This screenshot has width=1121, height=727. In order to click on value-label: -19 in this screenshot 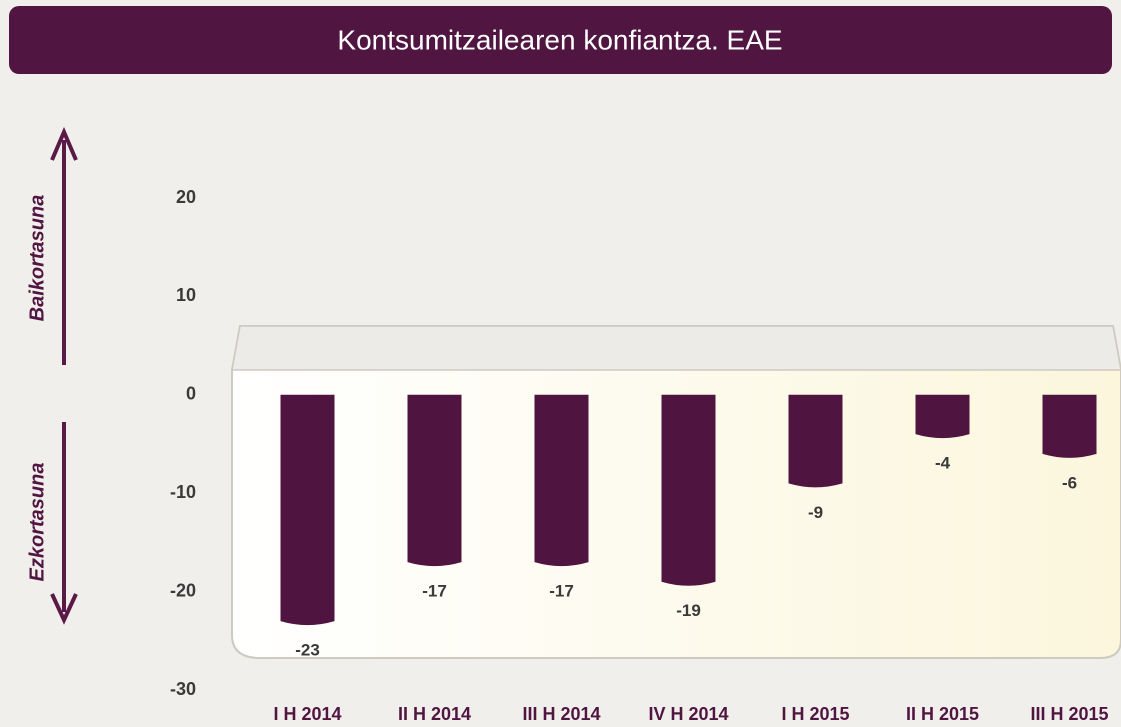, I will do `click(688, 610)`.